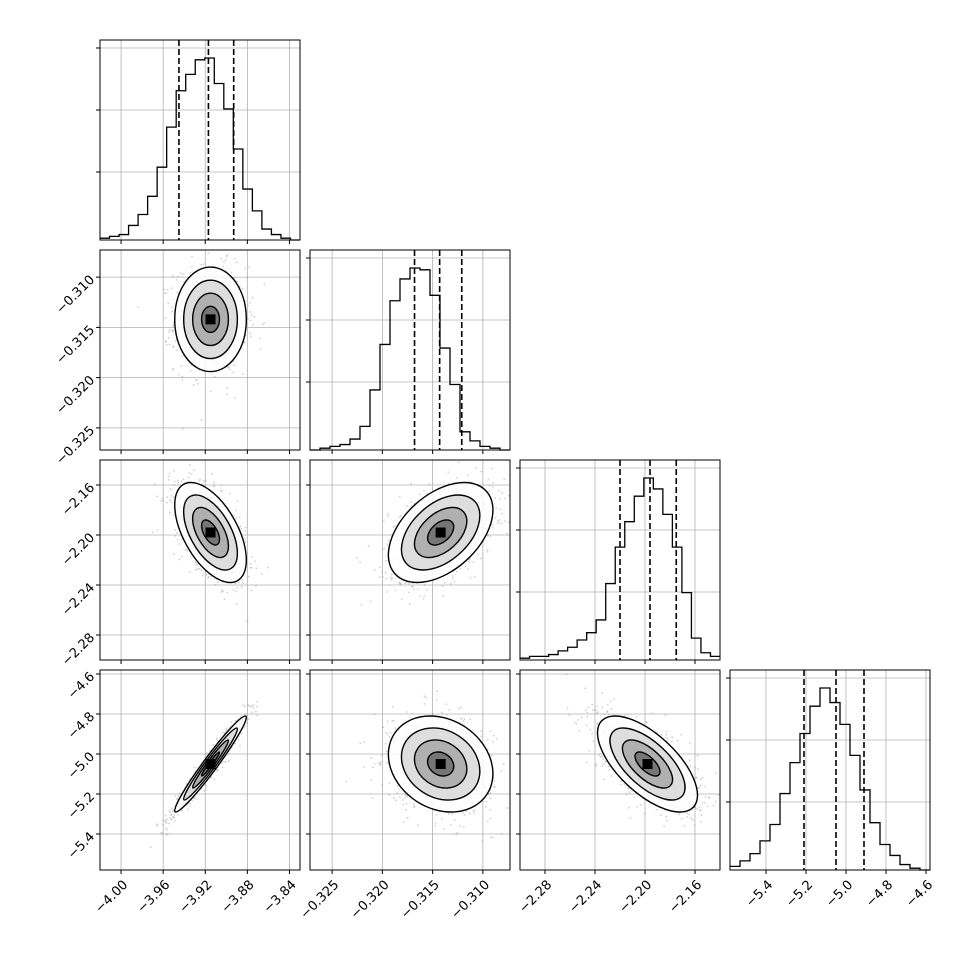  Describe the element at coordinates (200, 149) in the screenshot. I see `histogram-step-p0` at that location.